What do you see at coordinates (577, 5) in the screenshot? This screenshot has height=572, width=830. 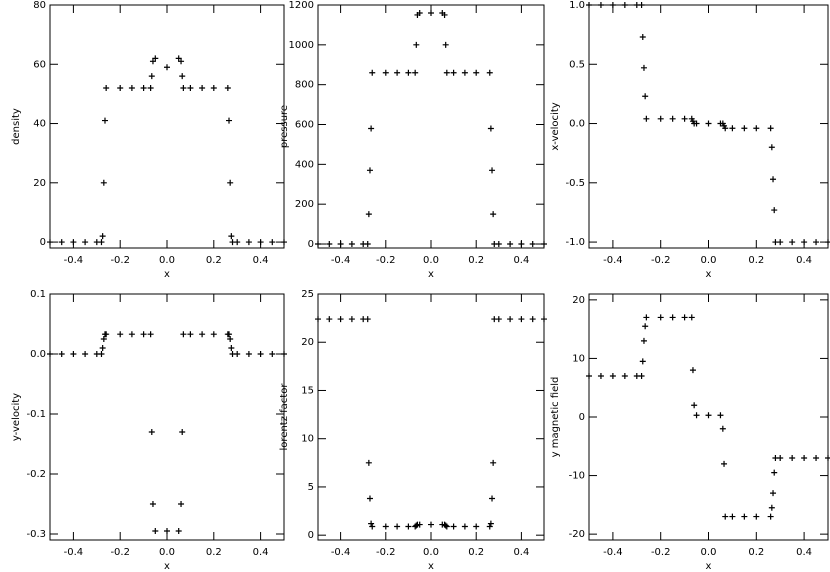 I see `y-tick-label: 1.0` at bounding box center [577, 5].